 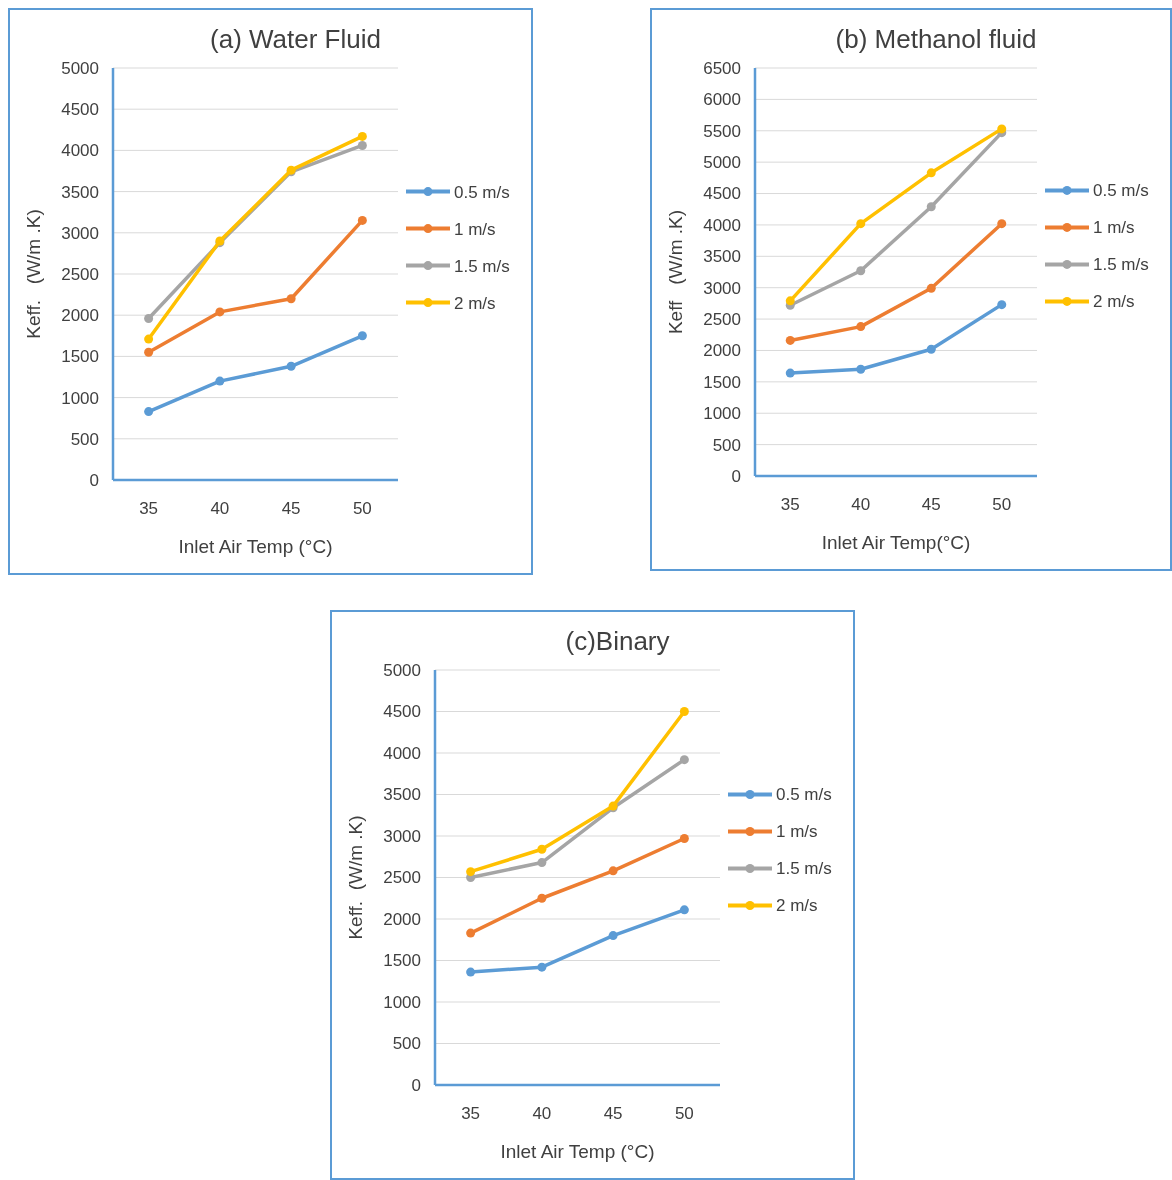 I want to click on y-tick-label: 6000, so click(x=722, y=100).